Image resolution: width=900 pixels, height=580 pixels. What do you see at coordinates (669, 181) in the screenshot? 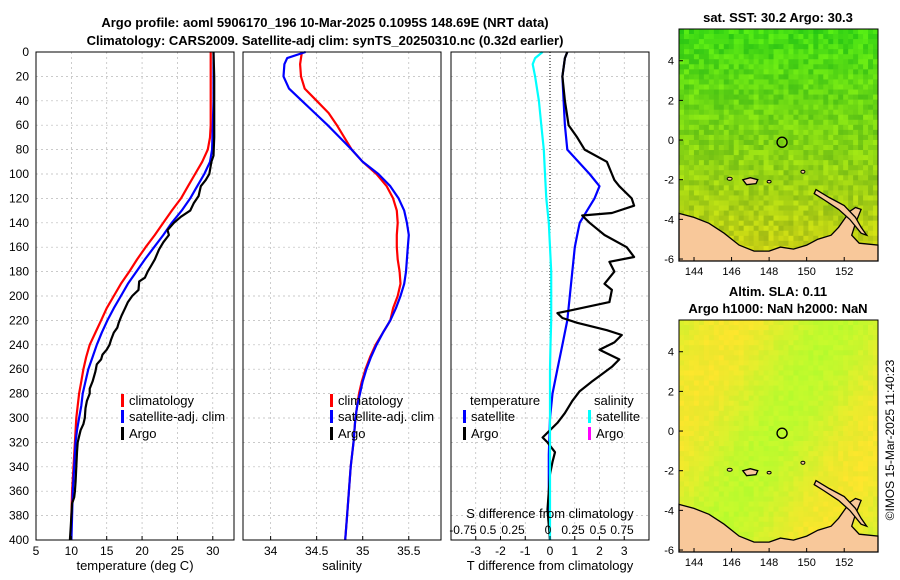
I see `lat-tick-label: -2` at bounding box center [669, 181].